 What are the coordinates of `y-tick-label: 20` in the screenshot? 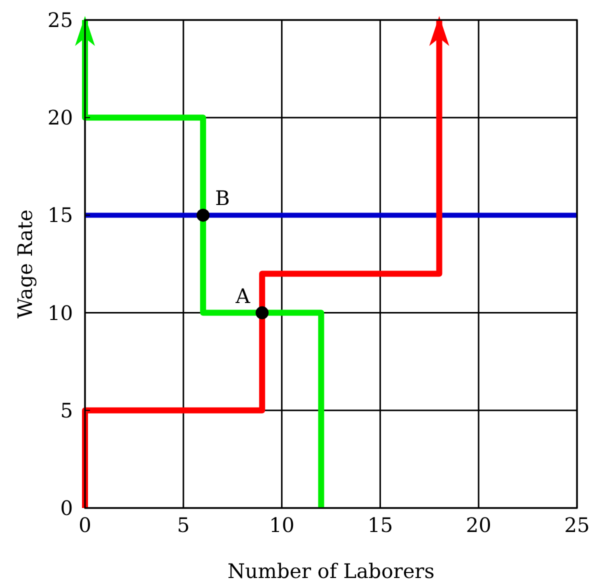 It's located at (60, 118).